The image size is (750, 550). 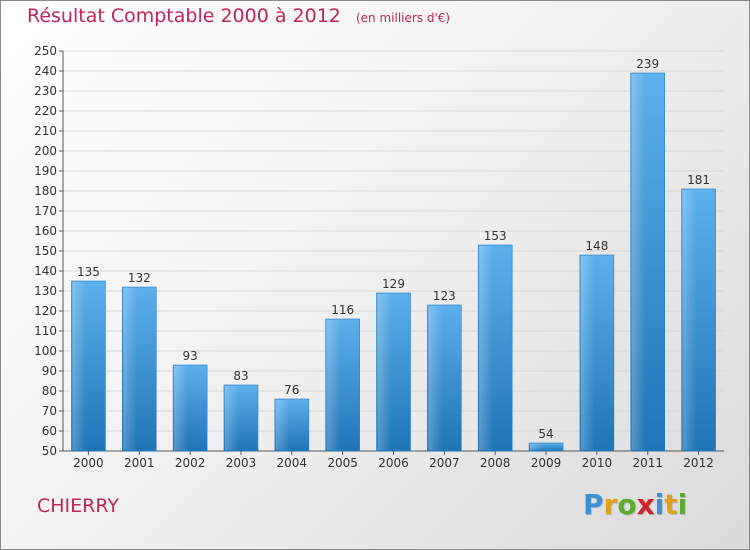 What do you see at coordinates (403, 18) in the screenshot?
I see `chart-subtitle: (en milliers d'€)` at bounding box center [403, 18].